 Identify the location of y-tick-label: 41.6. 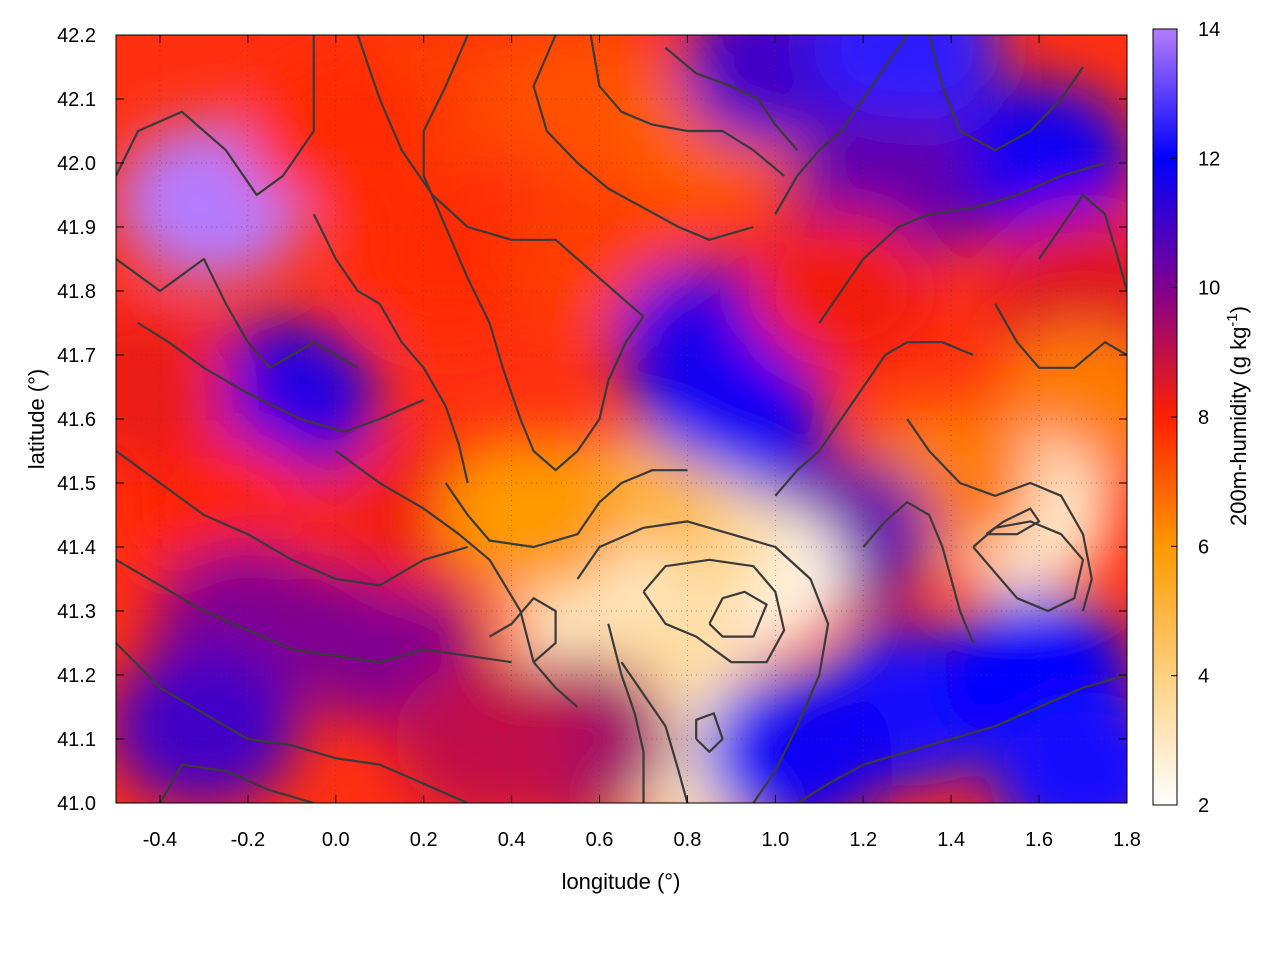
(76, 420).